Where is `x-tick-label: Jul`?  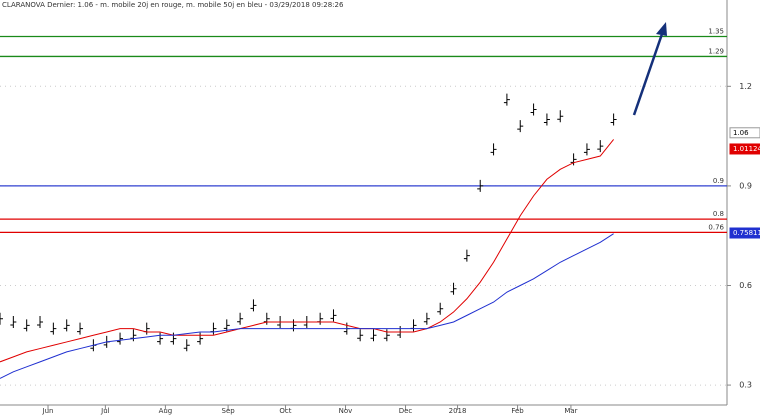
x-tick-label: Jul is located at coordinates (105, 411).